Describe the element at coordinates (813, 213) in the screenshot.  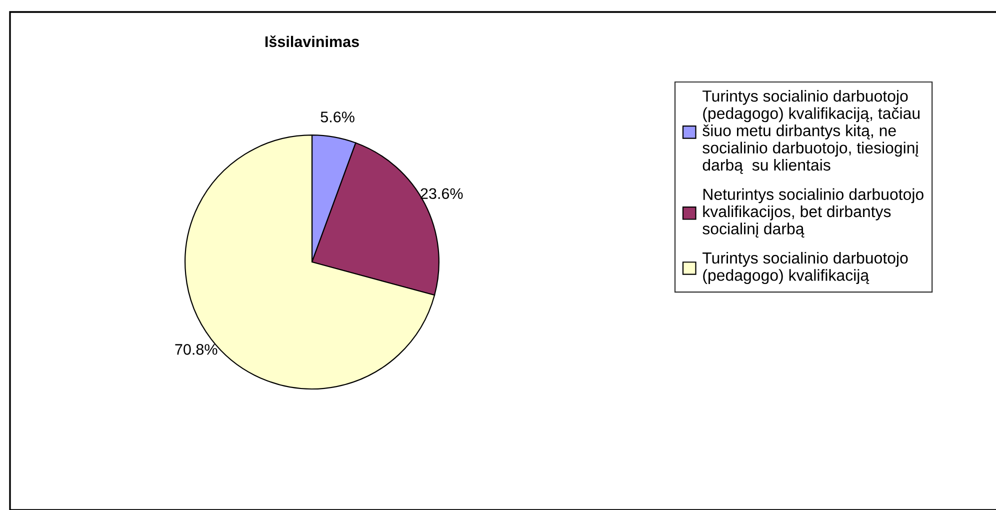
I see `legend-label: Neturintys socialinio darbuotojo kvalifikacijos, bet dirbantys socialinį darbą` at that location.